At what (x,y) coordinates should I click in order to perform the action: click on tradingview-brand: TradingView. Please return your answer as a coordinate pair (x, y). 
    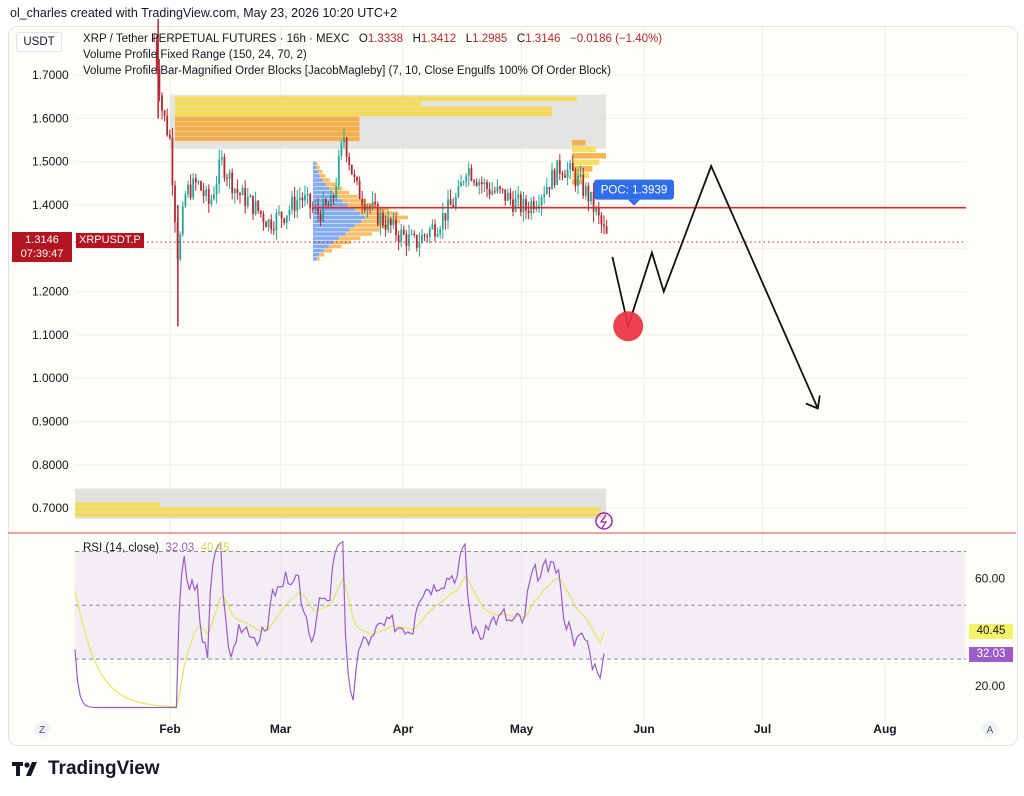
    Looking at the image, I should click on (86, 769).